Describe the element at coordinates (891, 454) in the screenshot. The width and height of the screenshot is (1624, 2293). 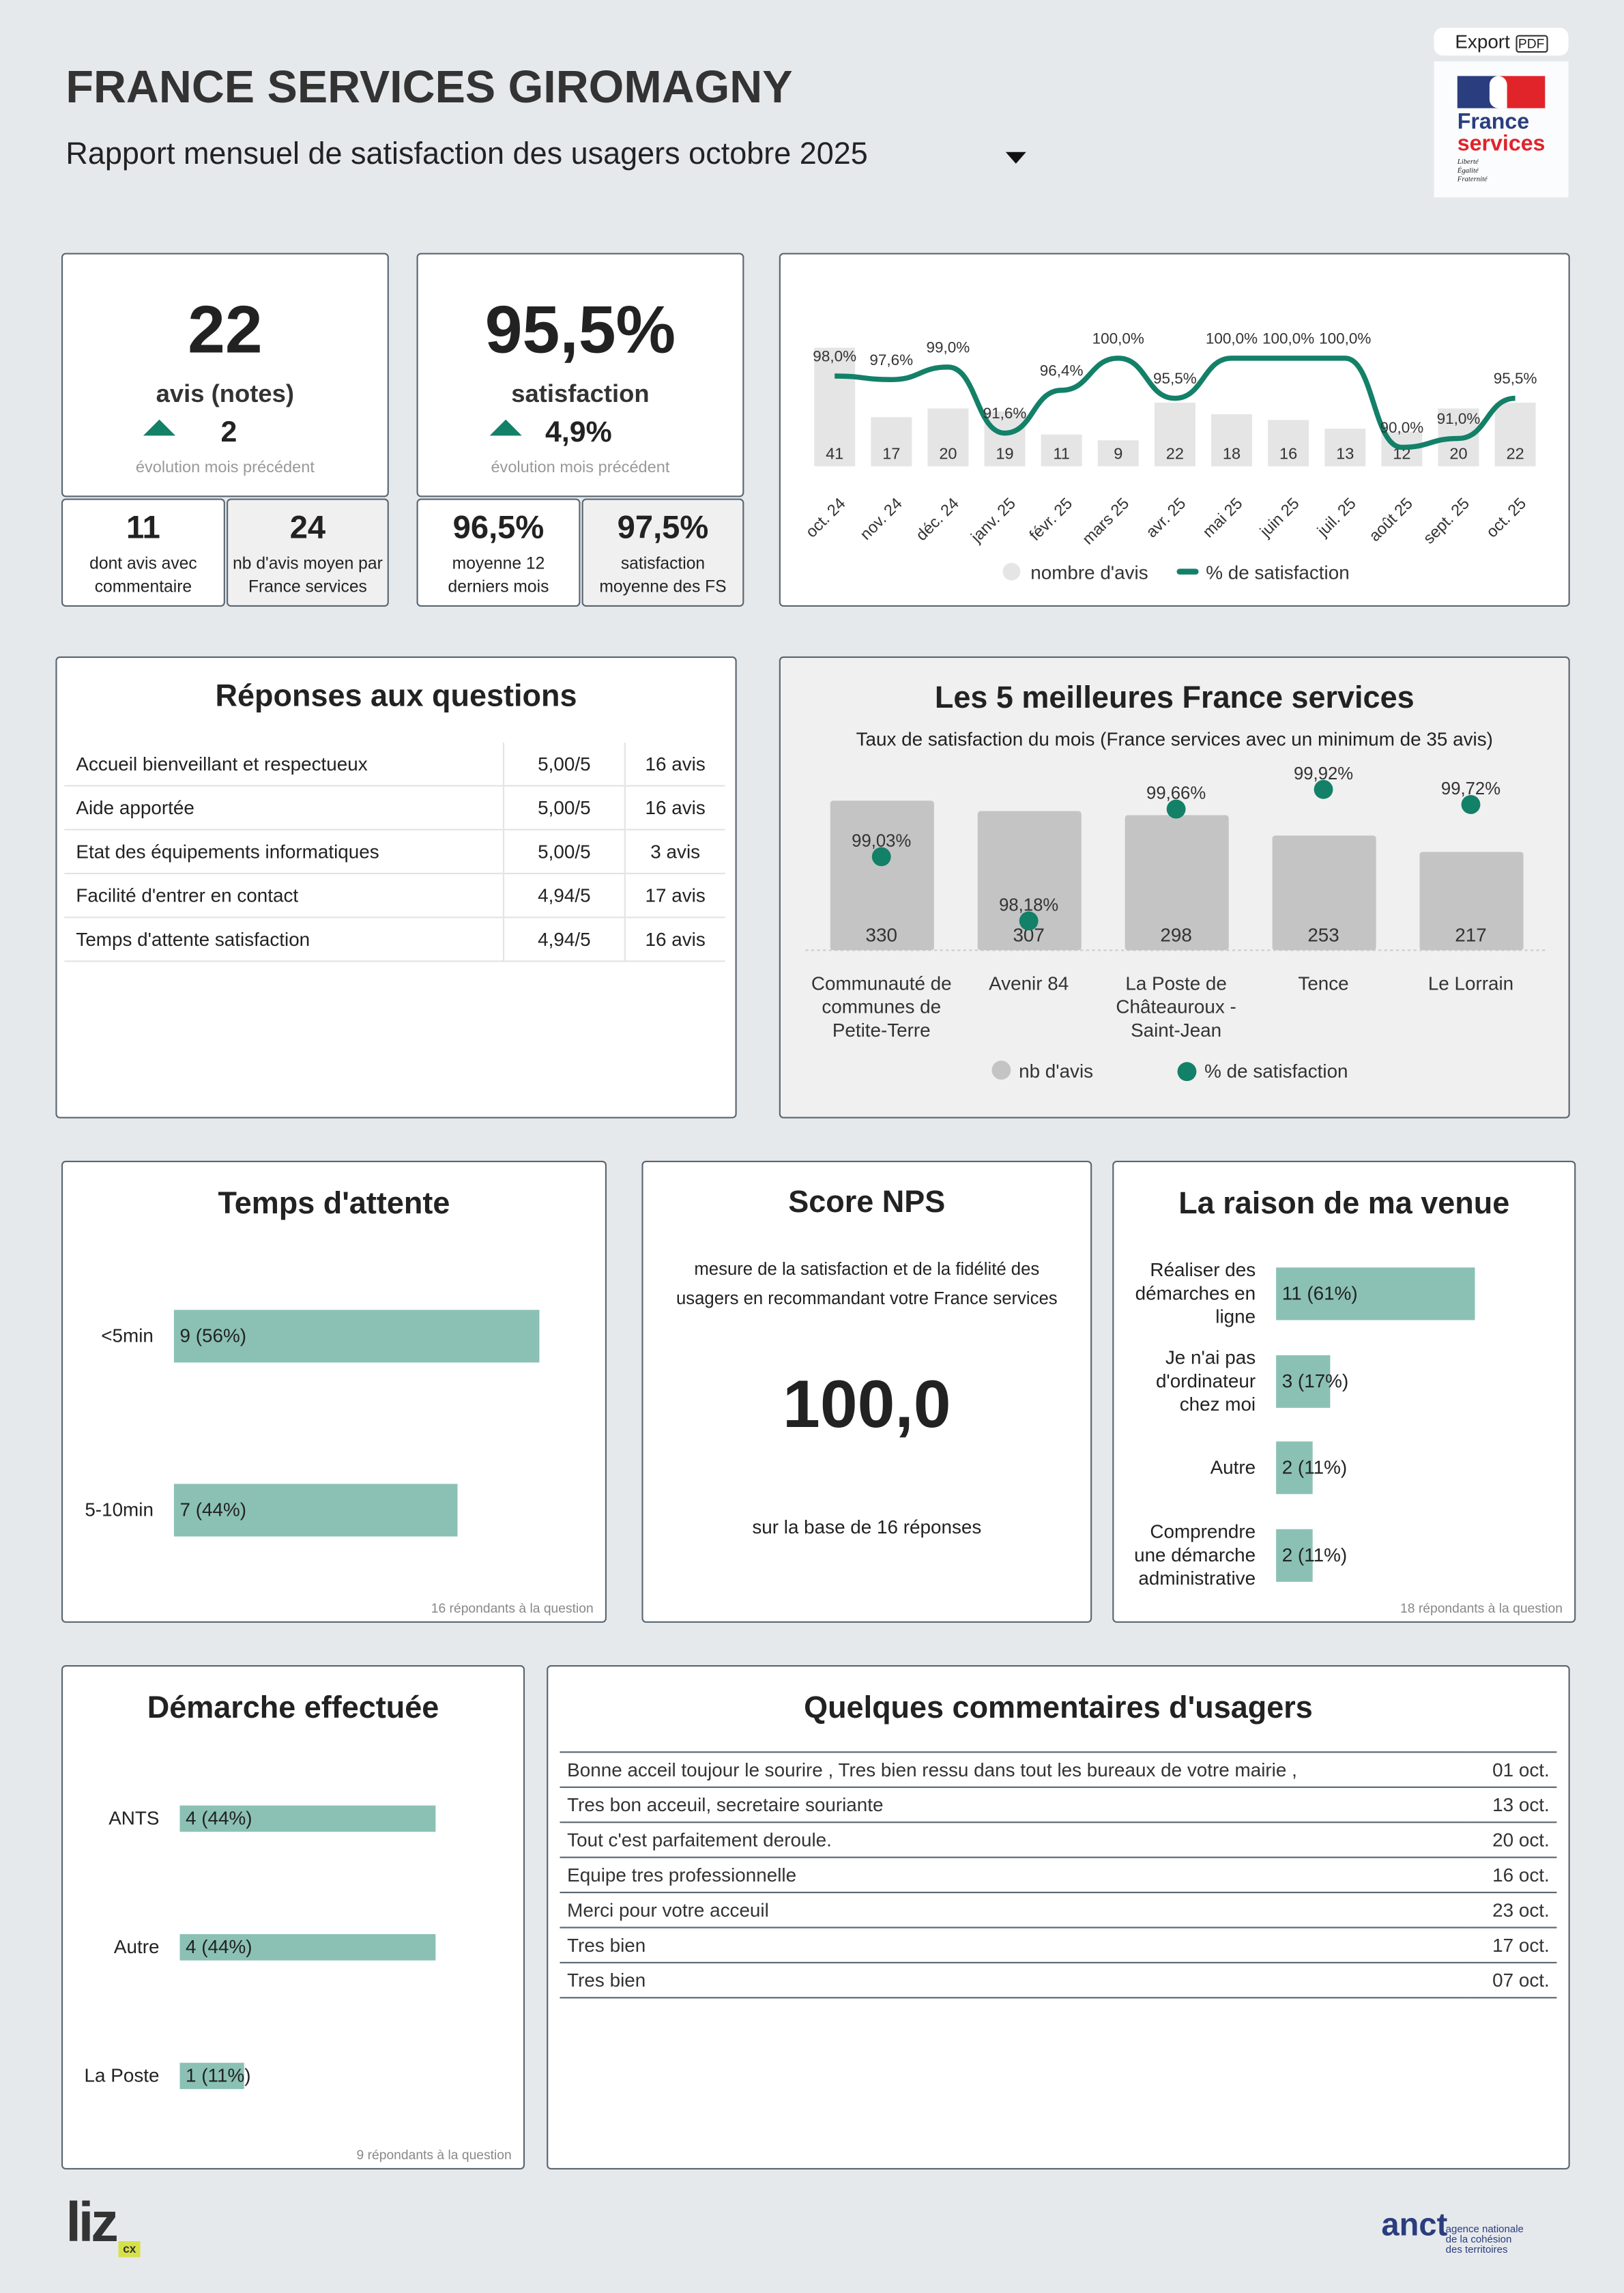
I see `bar-value-label: 17` at that location.